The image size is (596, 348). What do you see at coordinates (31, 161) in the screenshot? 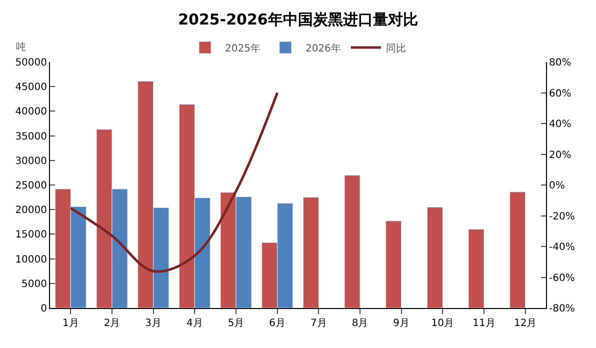
I see `y-tick-label: 30000` at bounding box center [31, 161].